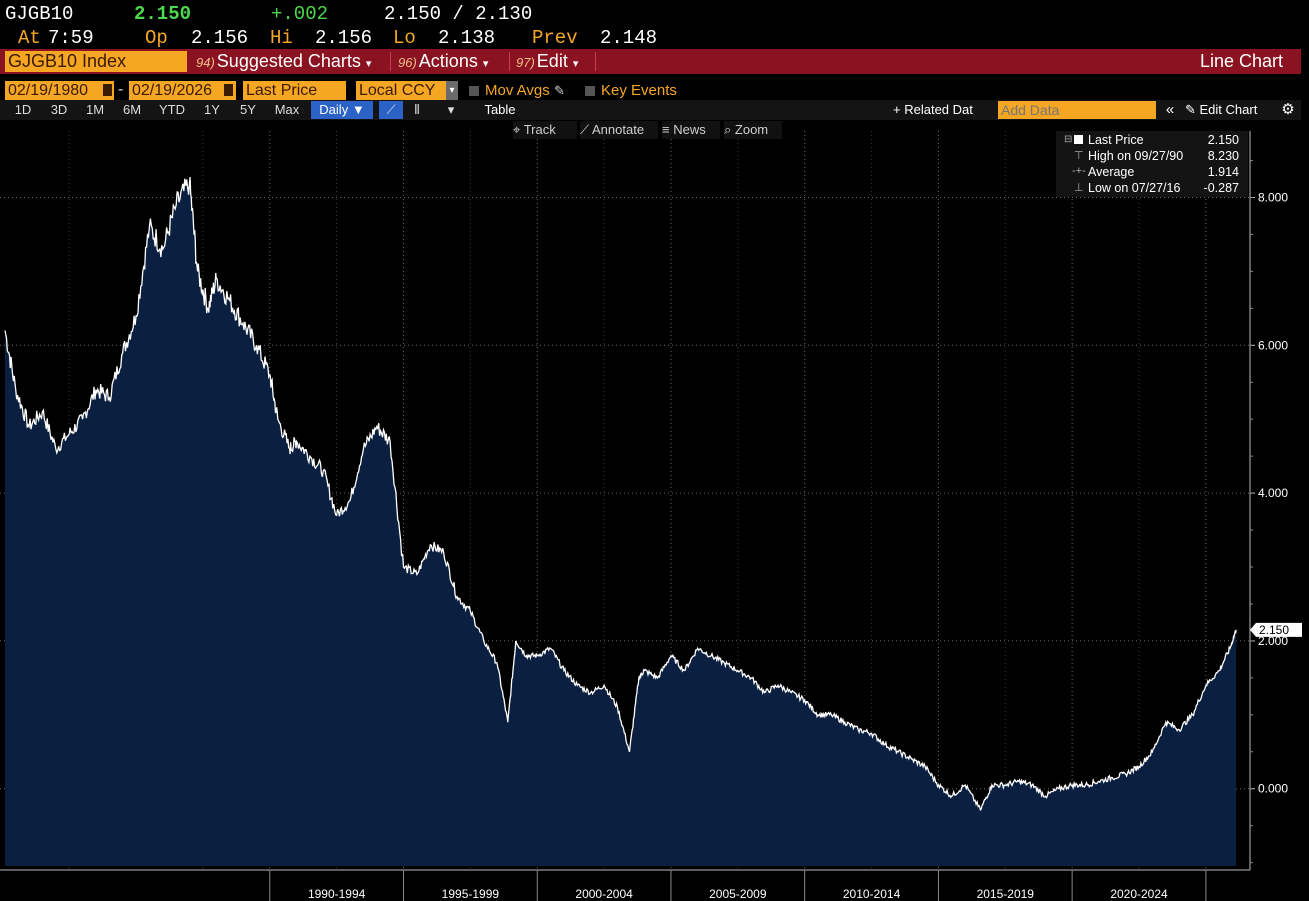 The image size is (1309, 901). I want to click on period-3d: 3D, so click(59, 109).